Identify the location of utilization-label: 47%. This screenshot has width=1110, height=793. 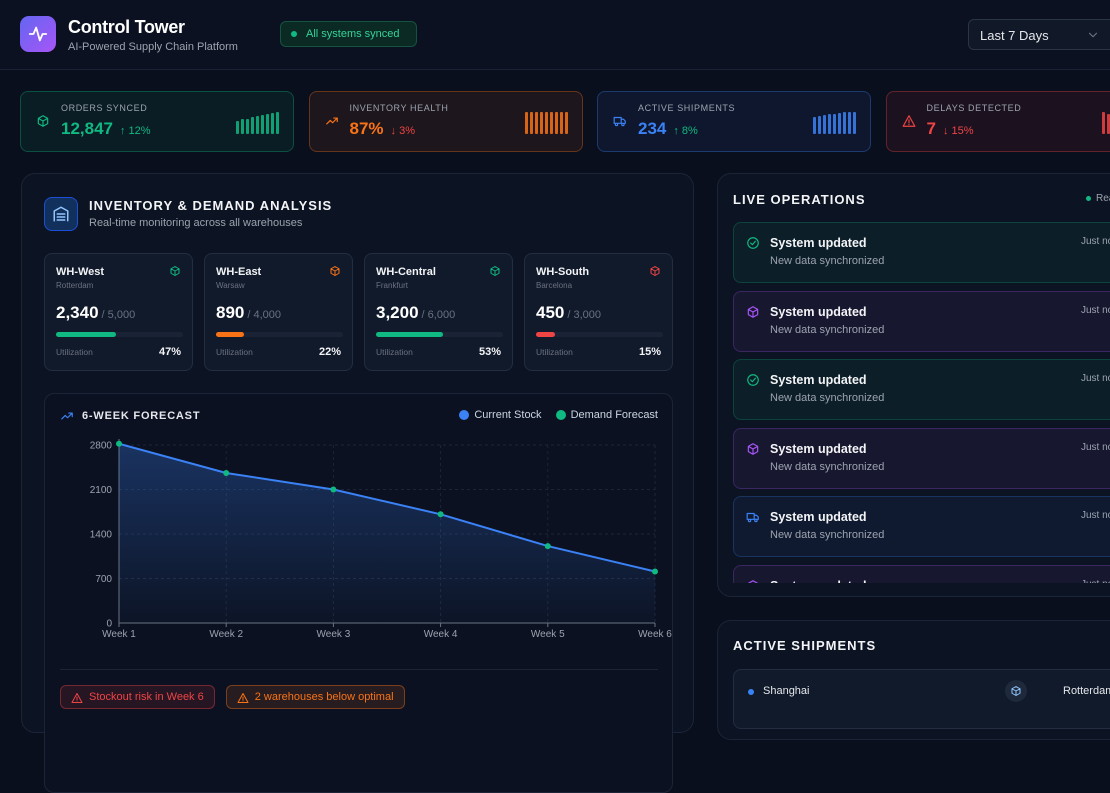
(170, 352).